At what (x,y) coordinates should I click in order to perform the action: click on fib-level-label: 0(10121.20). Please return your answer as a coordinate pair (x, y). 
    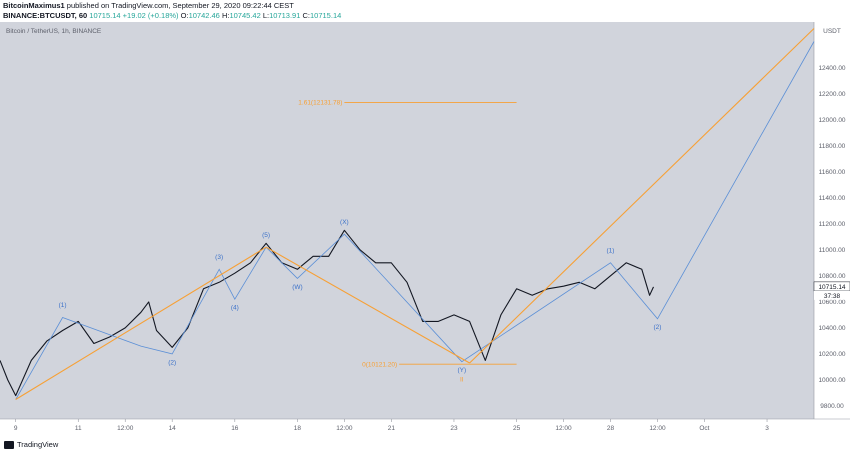
    Looking at the image, I should click on (379, 364).